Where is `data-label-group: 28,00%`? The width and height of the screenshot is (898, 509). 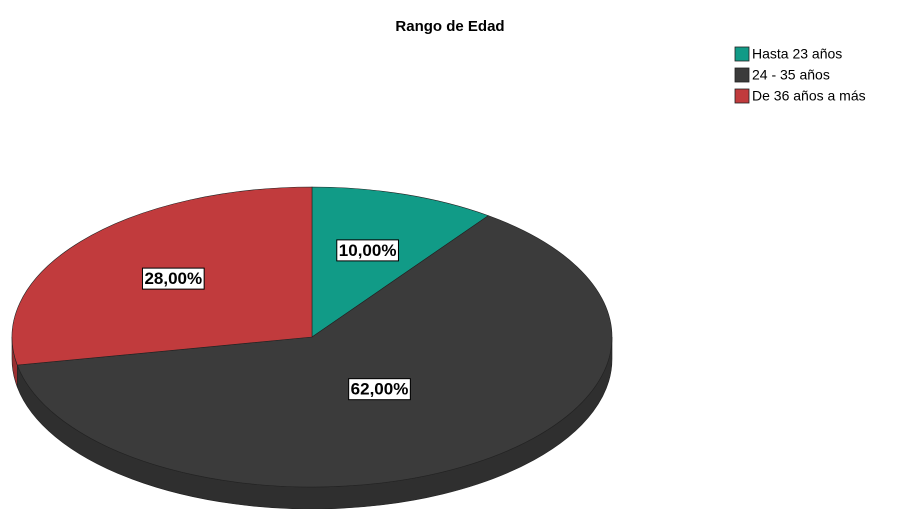
data-label-group: 28,00% is located at coordinates (173, 278).